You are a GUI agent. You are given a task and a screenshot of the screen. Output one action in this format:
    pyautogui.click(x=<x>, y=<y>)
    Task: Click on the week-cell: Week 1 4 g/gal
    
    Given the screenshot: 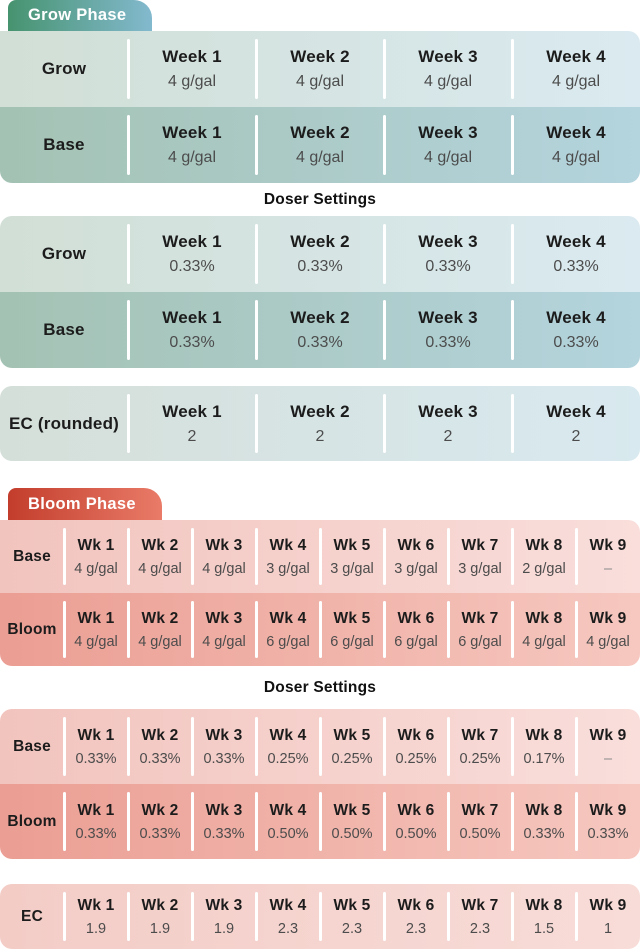 What is the action you would take?
    pyautogui.click(x=191, y=145)
    